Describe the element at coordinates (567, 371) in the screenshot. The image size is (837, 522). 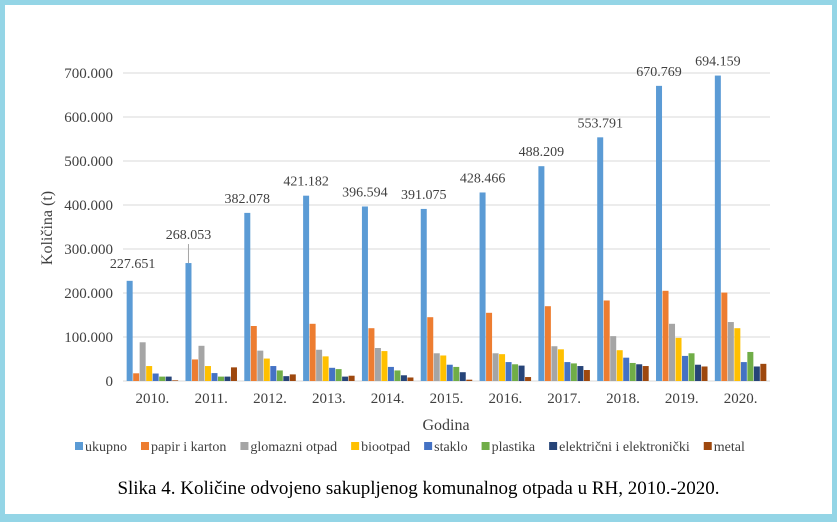
I see `bar-staklo-2017` at that location.